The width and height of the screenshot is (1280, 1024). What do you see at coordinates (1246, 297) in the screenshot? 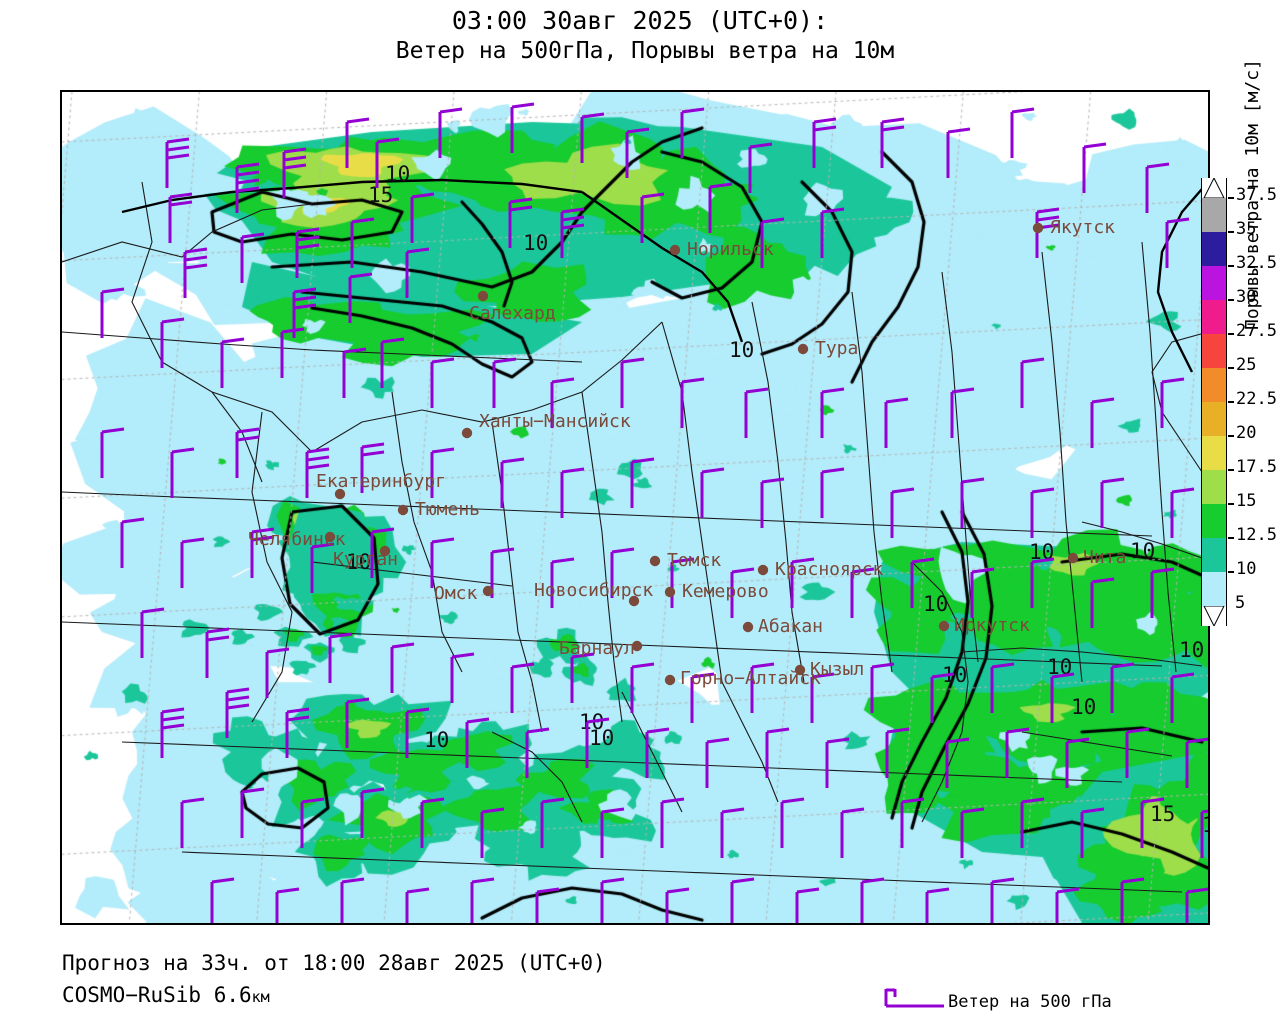
I see `colorbar-tick-label: 30` at bounding box center [1246, 297].